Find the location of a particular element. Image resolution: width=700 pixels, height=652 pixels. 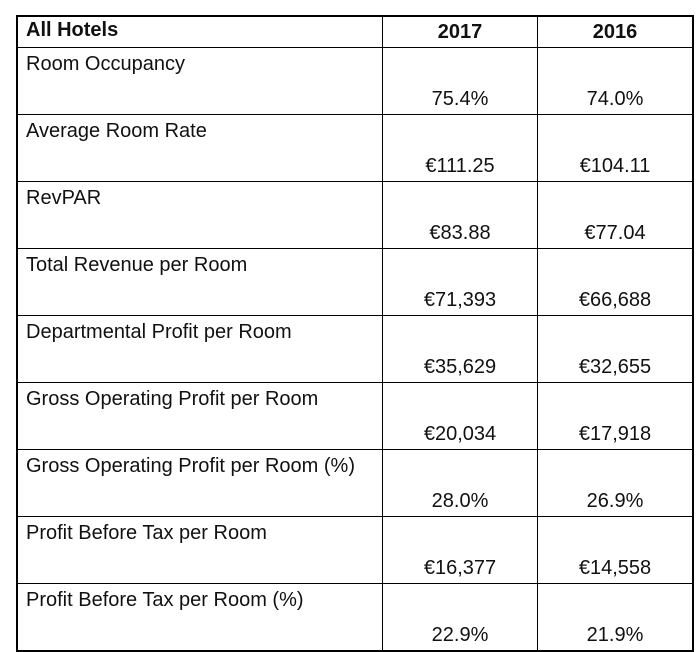

cell-value: €66,688 is located at coordinates (615, 282).